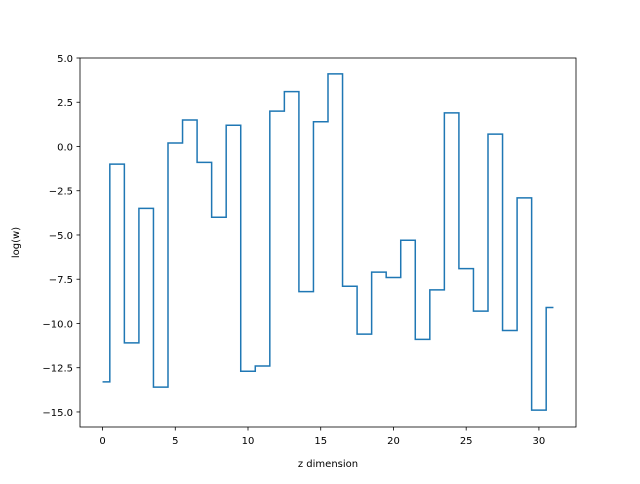 The width and height of the screenshot is (640, 484). I want to click on y-tick-label: 0.0, so click(65, 147).